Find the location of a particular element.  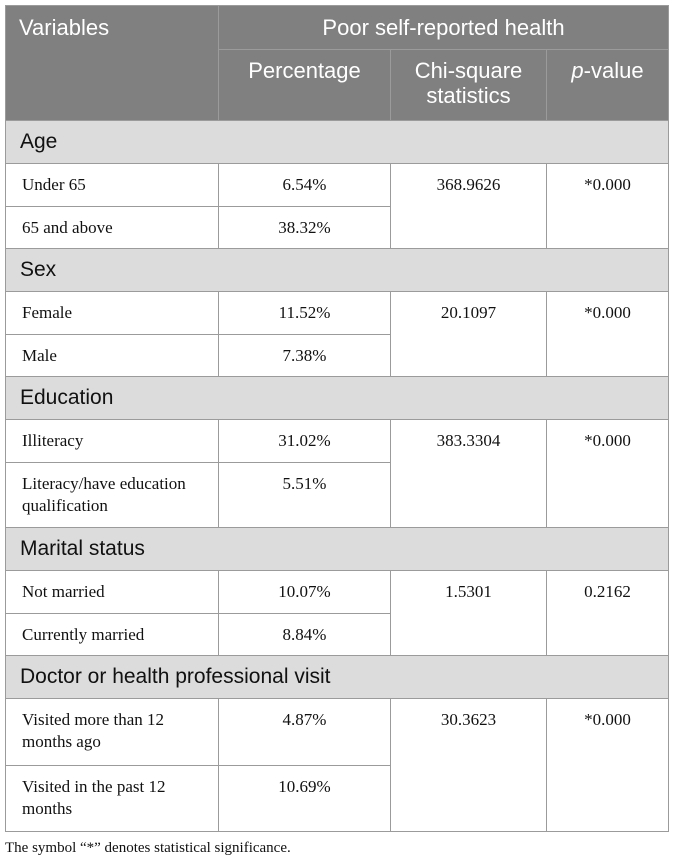

row-label: Visited in the past 12 months is located at coordinates (112, 798).